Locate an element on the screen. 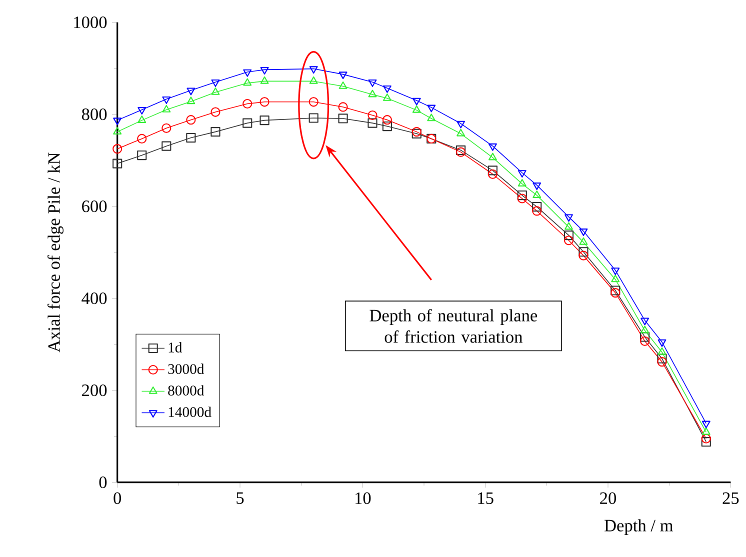 Image resolution: width=746 pixels, height=557 pixels. x-tick-label: 10 is located at coordinates (363, 498).